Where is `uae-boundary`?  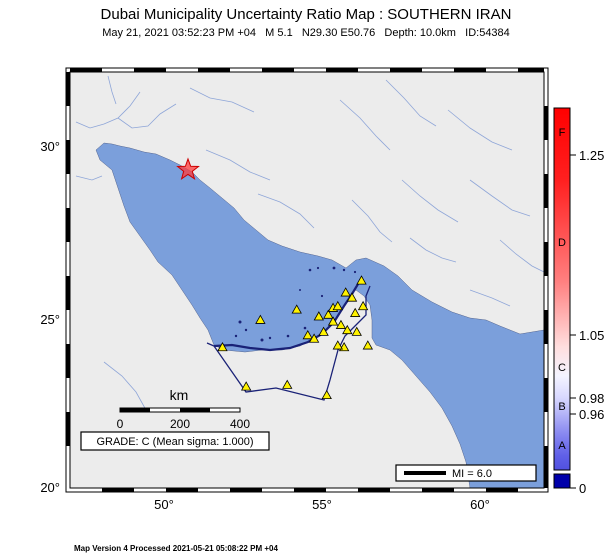 uae-boundary is located at coordinates (288, 343).